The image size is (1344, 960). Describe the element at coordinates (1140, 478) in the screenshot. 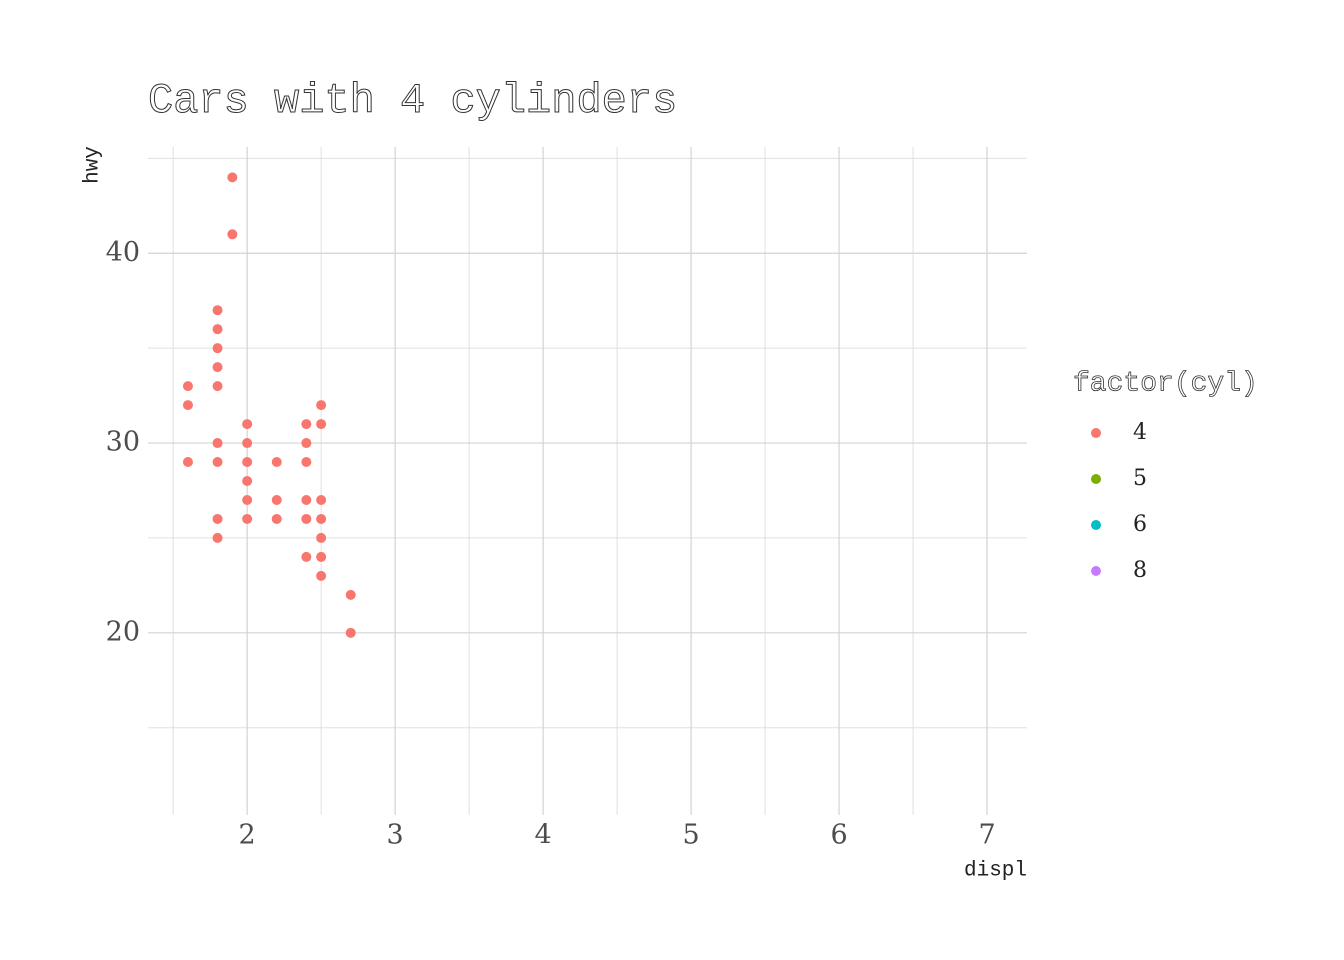

I see `legend-label: 5` at that location.